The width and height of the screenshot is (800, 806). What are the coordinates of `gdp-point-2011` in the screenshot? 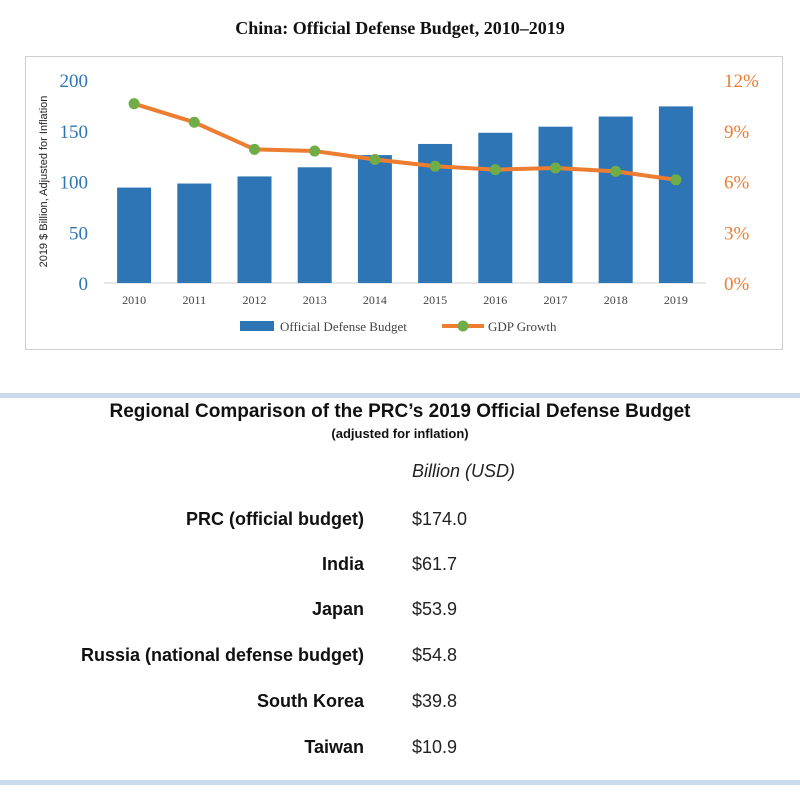 It's located at (194, 122).